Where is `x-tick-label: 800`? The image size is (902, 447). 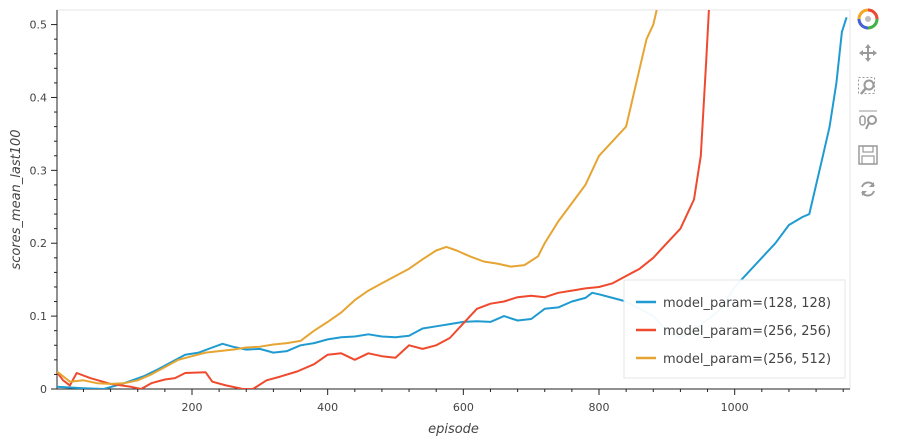 x-tick-label: 800 is located at coordinates (599, 407).